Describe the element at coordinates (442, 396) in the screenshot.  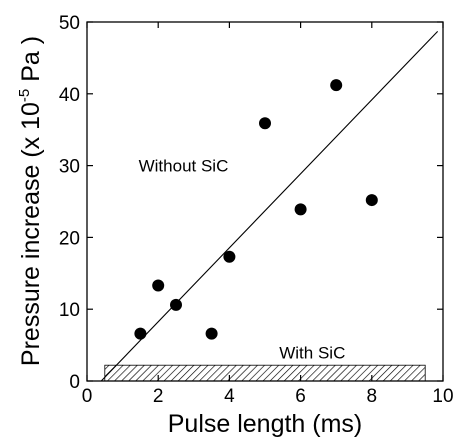
I see `x-tick-label: 10` at that location.